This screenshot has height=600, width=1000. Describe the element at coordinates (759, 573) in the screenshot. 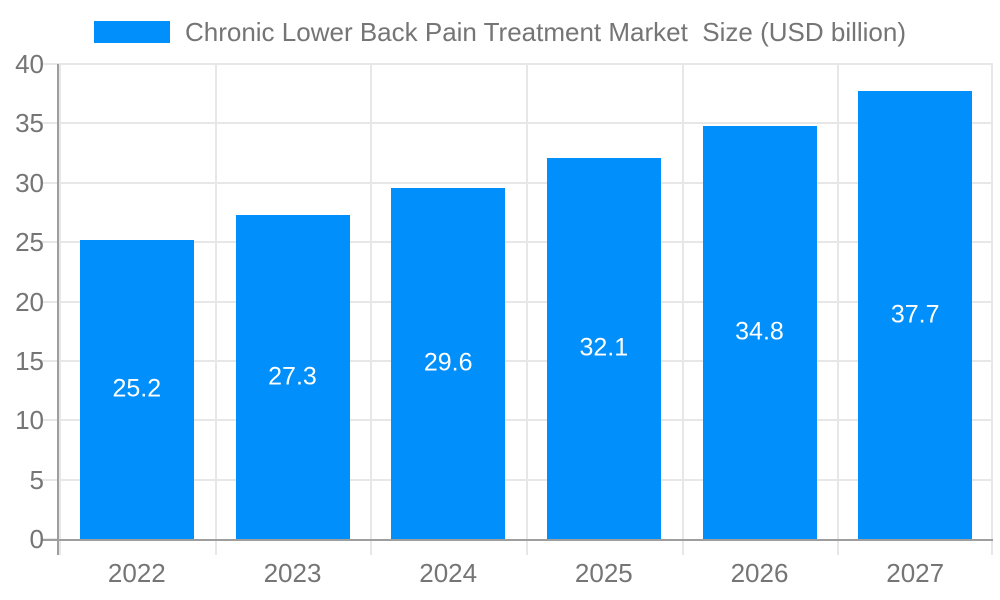

I see `x-axis-tick-label: 2026` at that location.